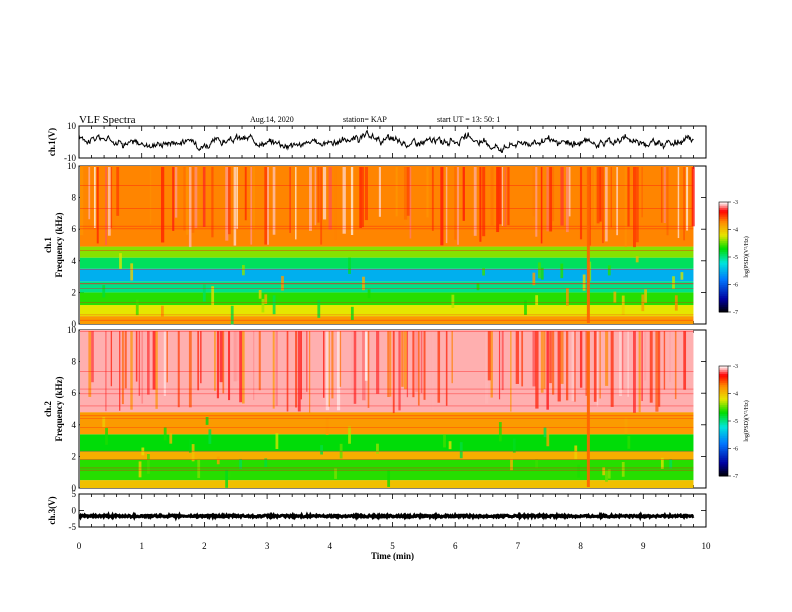 The image size is (792, 612). Describe the element at coordinates (73, 527) in the screenshot. I see `y-tick-label: -5` at that location.